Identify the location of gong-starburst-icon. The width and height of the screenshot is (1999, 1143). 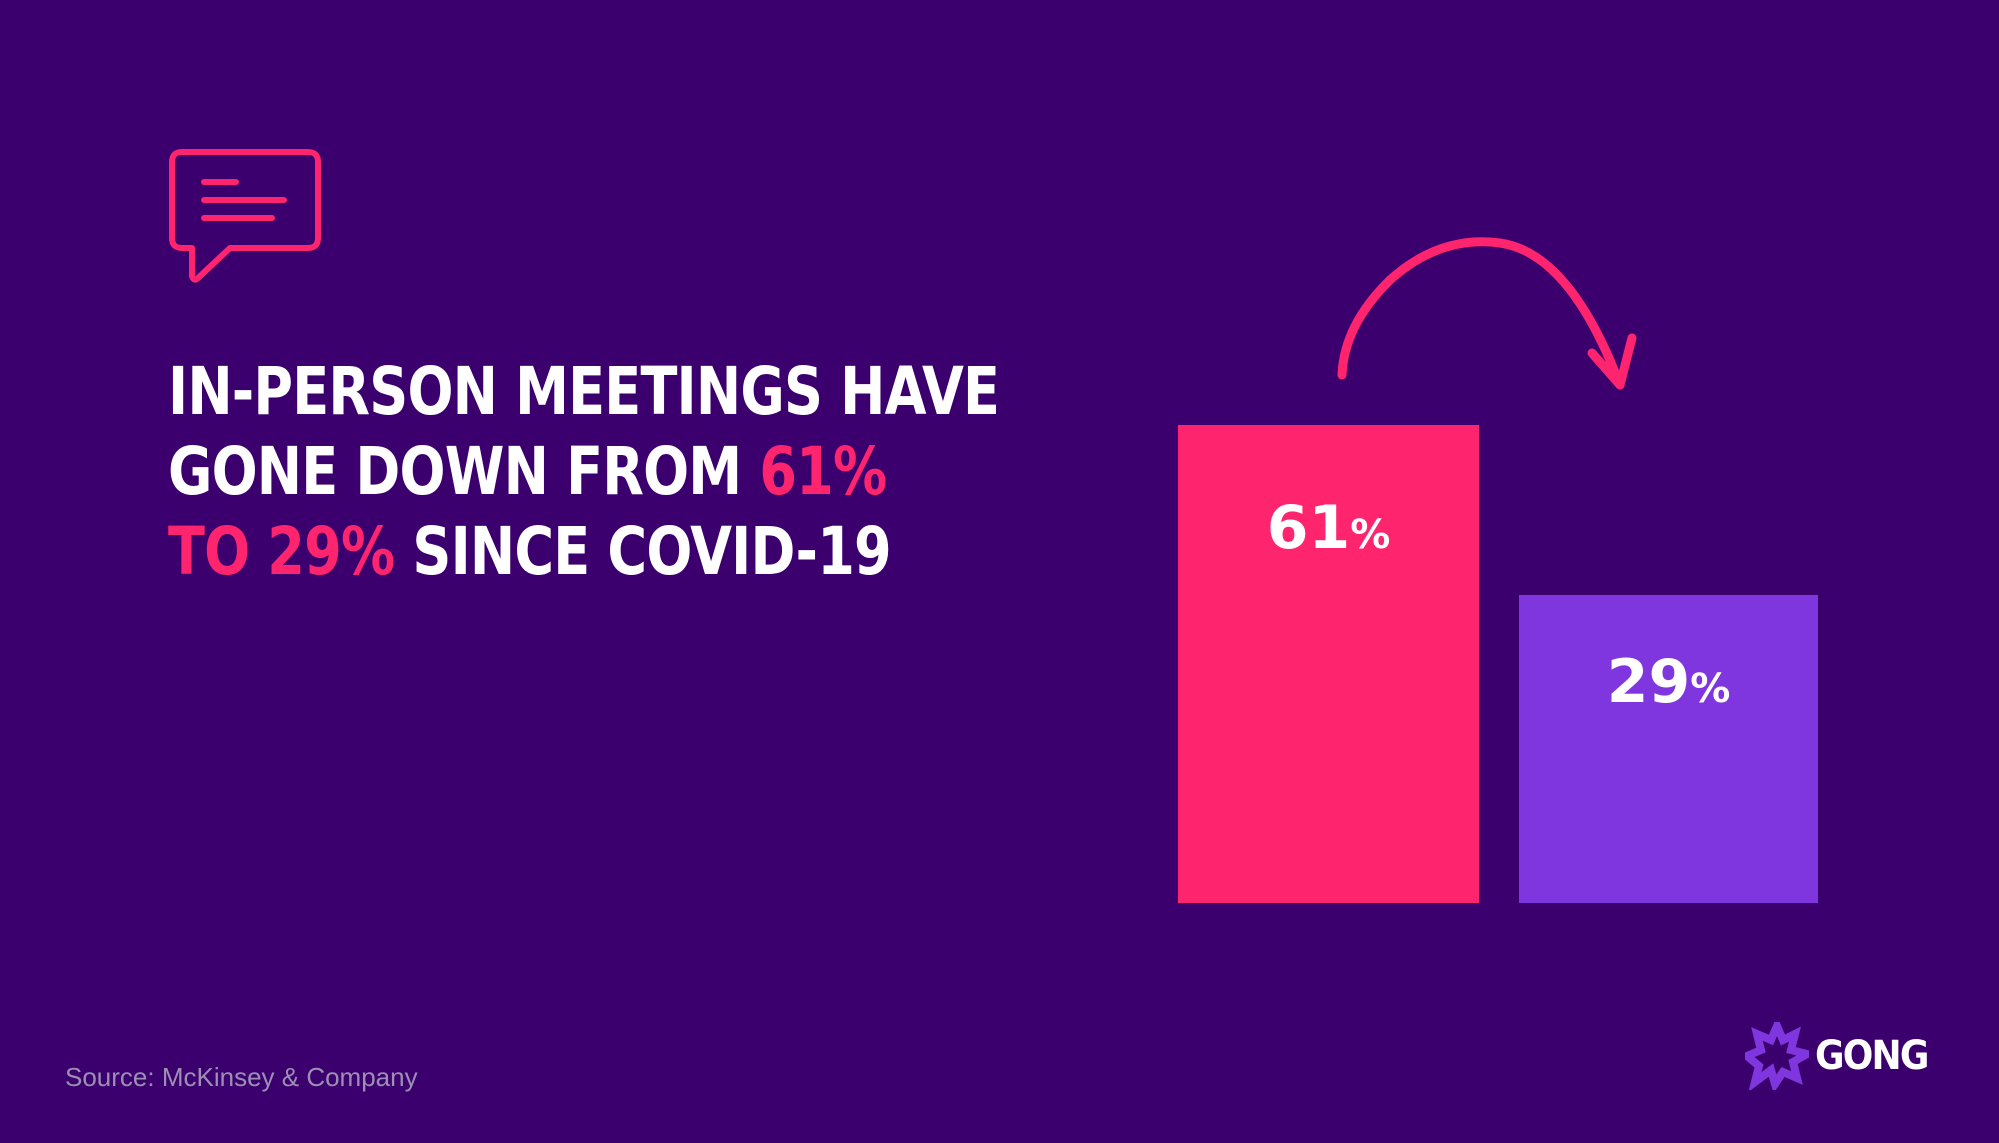
(1777, 1056).